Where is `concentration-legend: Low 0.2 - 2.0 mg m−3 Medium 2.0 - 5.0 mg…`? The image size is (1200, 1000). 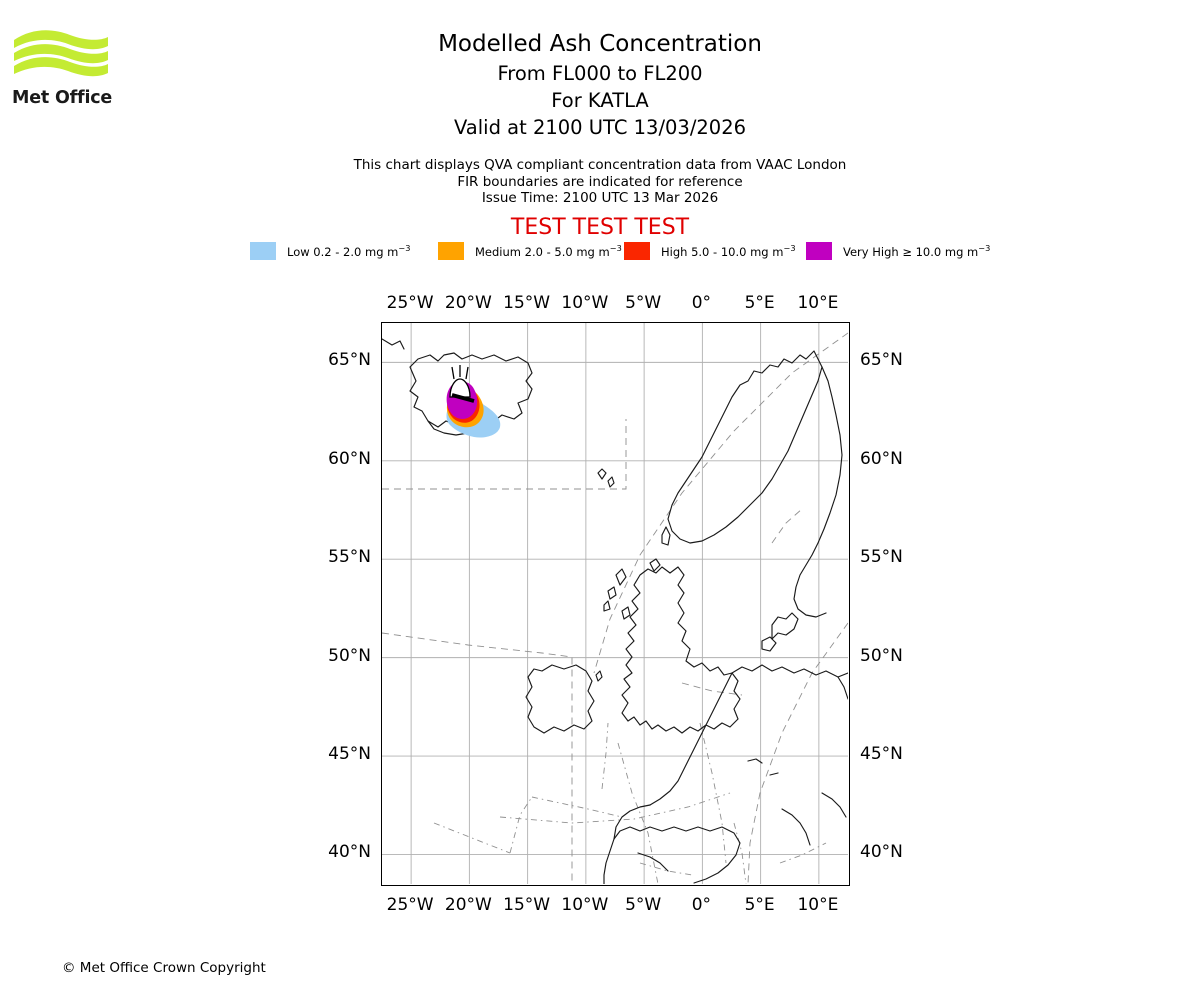 concentration-legend: Low 0.2 - 2.0 mg m−3 Medium 2.0 - 5.0 mg… is located at coordinates (600, 251).